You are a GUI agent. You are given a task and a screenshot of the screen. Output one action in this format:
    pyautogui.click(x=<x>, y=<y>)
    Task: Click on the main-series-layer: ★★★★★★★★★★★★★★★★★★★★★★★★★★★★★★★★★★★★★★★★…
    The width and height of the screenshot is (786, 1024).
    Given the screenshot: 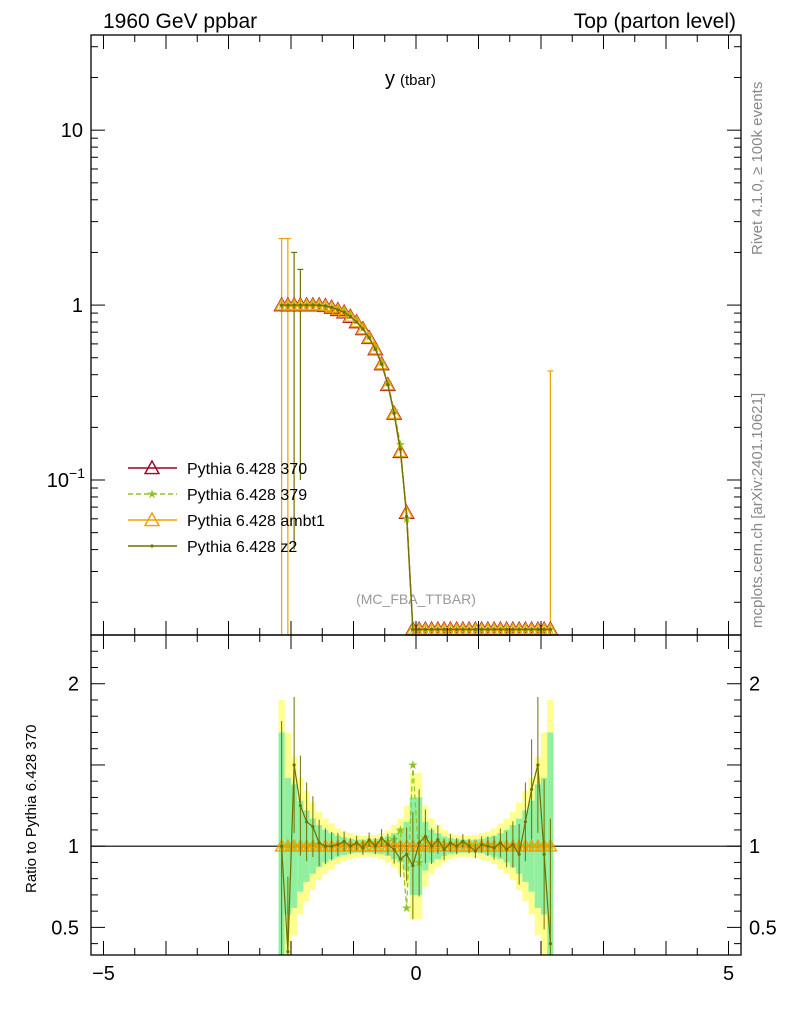 What is the action you would take?
    pyautogui.click(x=416, y=436)
    